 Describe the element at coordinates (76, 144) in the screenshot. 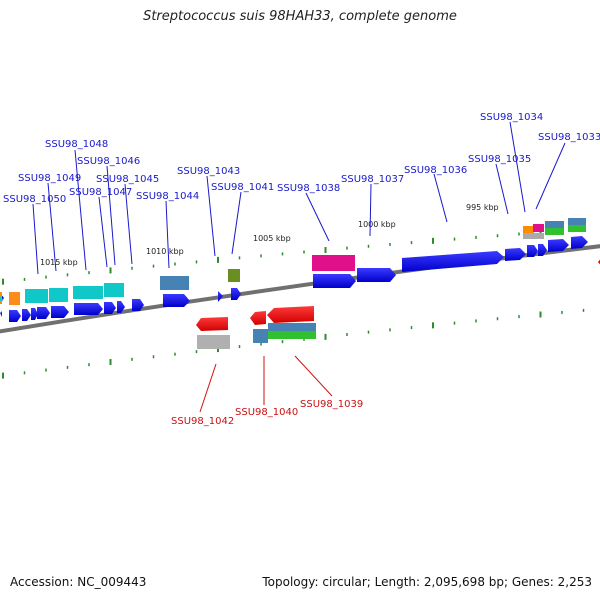

I see `gene-label: SSU98_1048` at that location.